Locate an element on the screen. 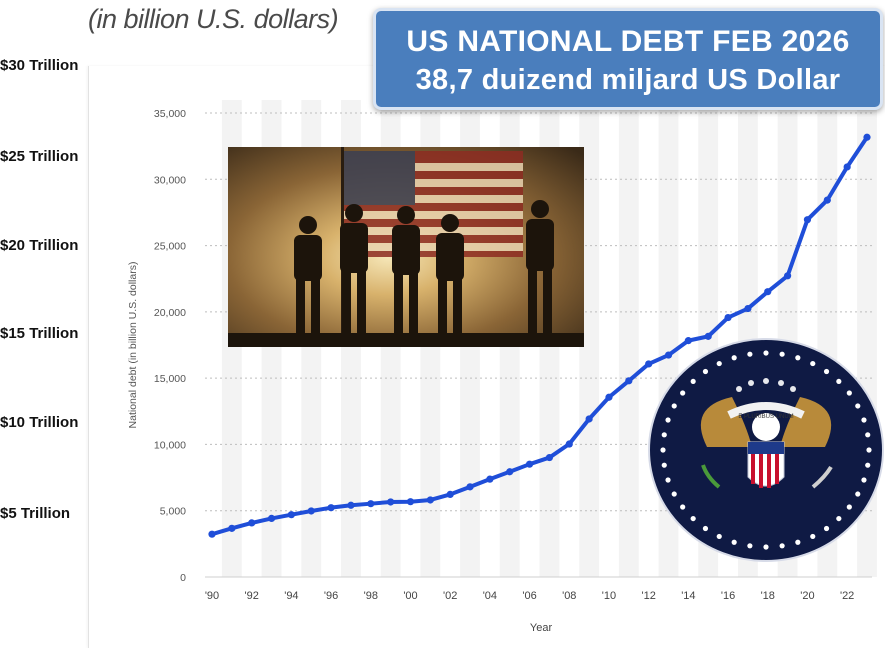 This screenshot has width=885, height=648. trillion-label-25: $25 Trillion is located at coordinates (39, 156).